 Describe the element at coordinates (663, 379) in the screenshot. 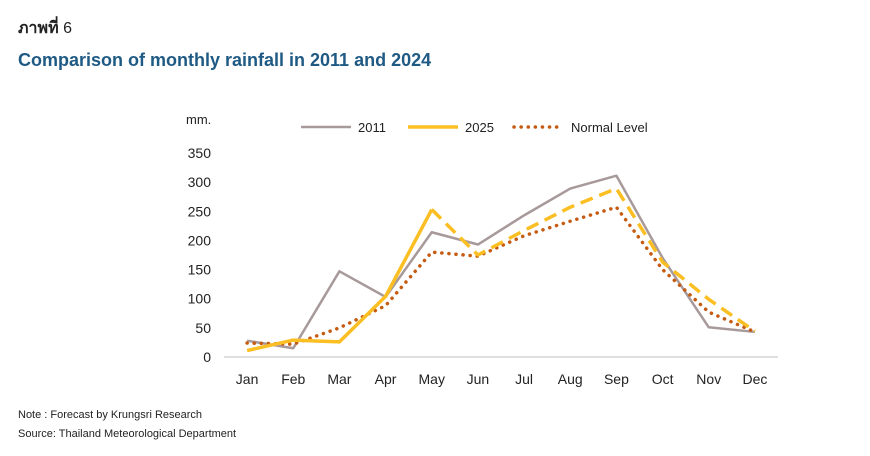

I see `x-tick-label-oct: Oct` at that location.